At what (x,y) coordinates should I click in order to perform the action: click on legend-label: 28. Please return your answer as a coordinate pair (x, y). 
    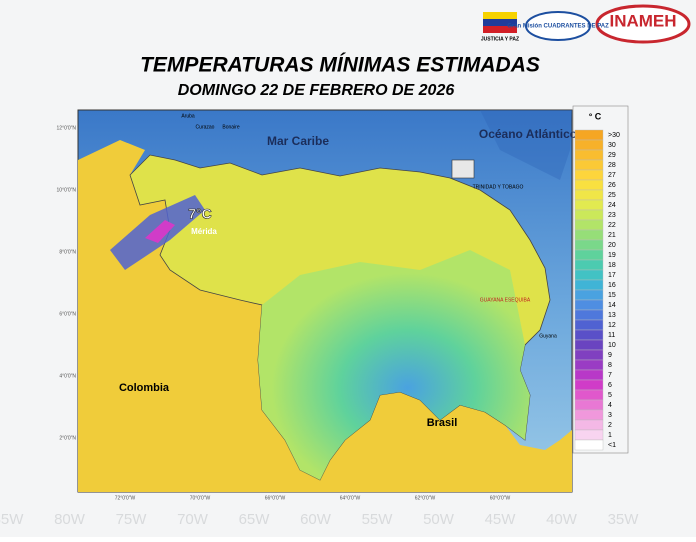
    Looking at the image, I should click on (612, 165).